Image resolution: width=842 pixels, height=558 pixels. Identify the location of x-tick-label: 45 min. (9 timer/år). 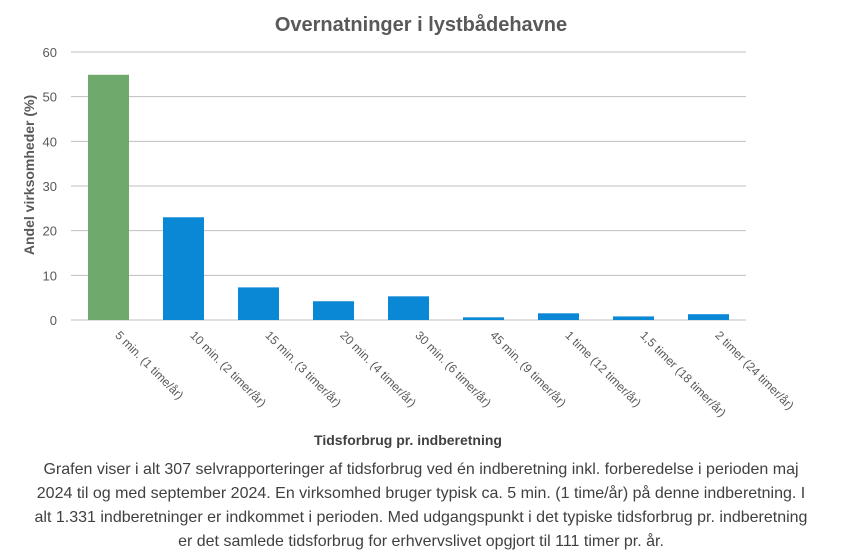
(528, 369).